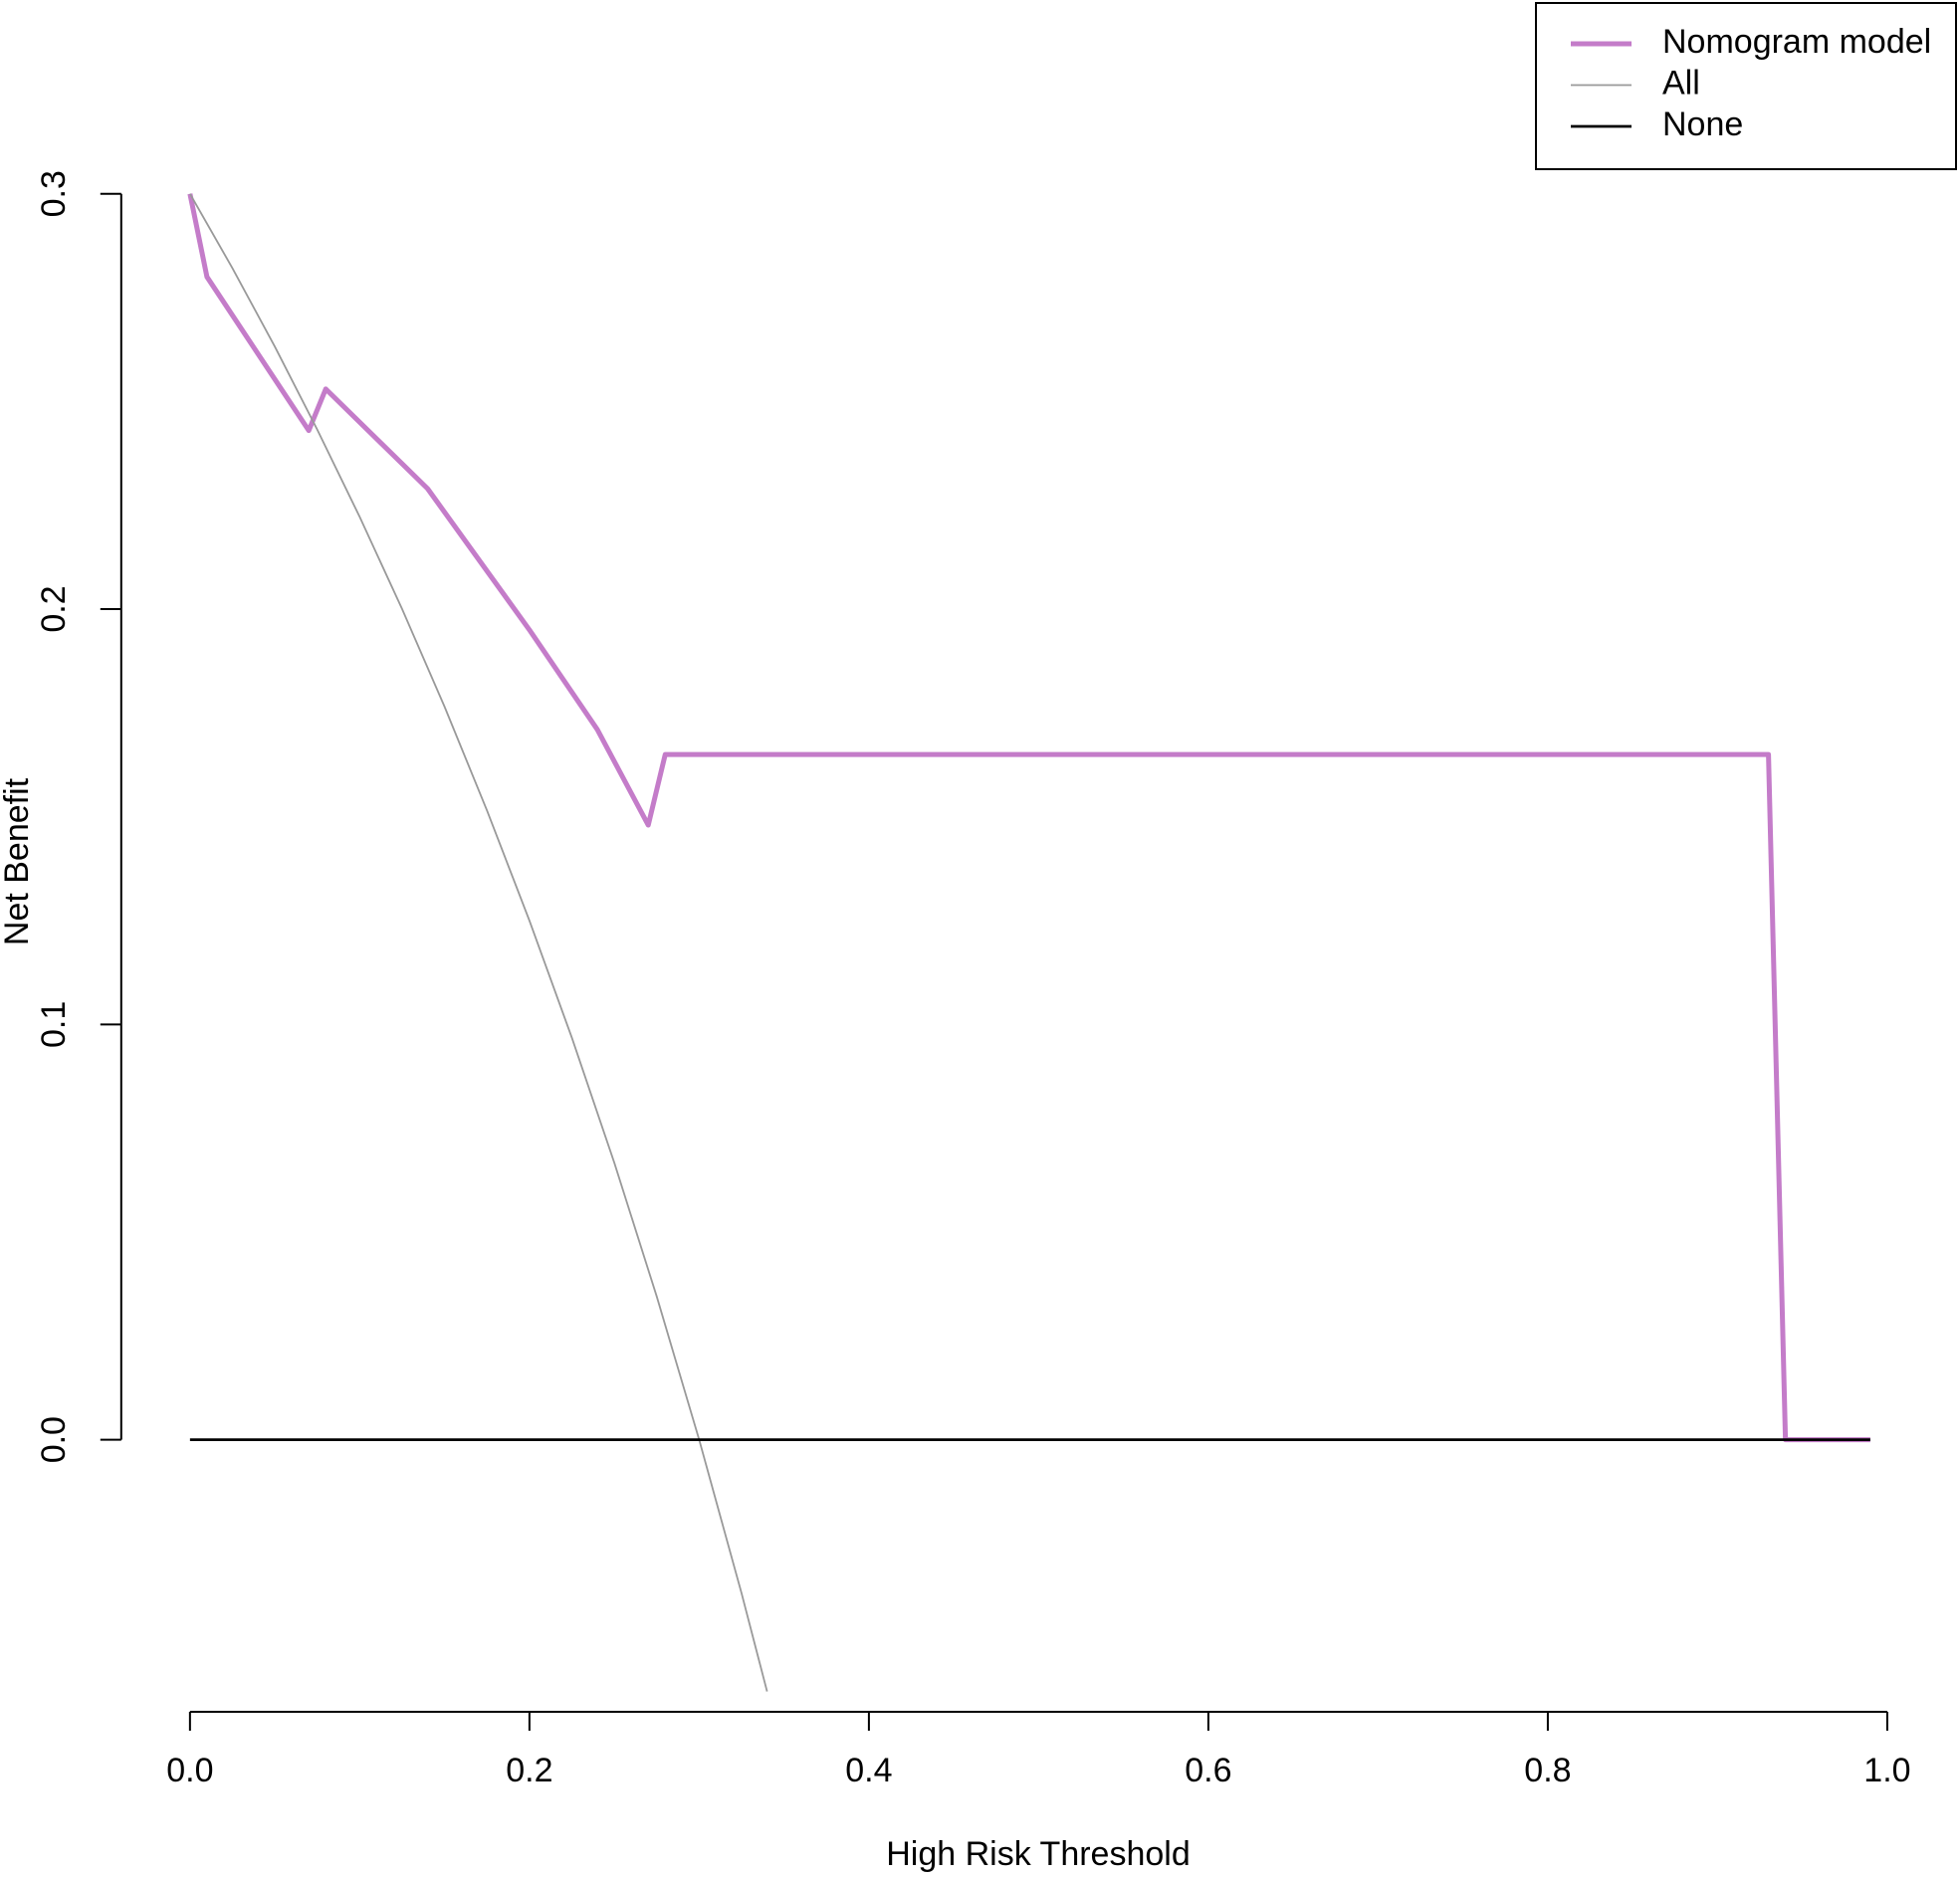  I want to click on x-tick-label: 0.2, so click(529, 1770).